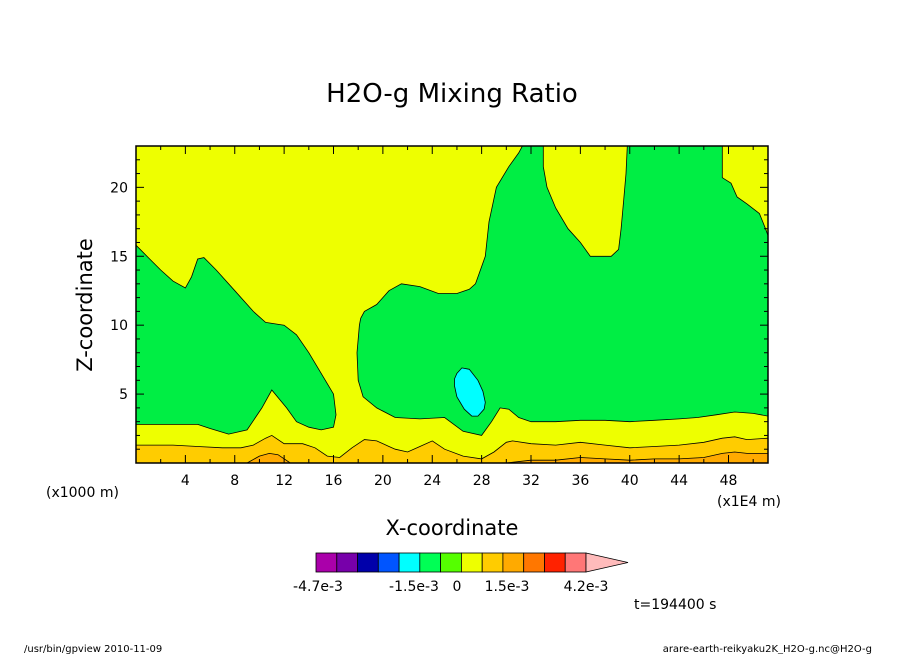 The image size is (904, 654). What do you see at coordinates (470, 392) in the screenshot?
I see `contour-region-cyan` at bounding box center [470, 392].